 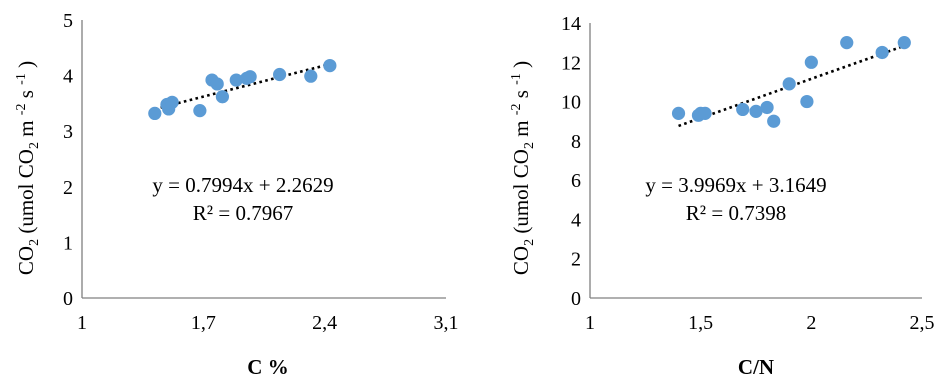 I want to click on chart-c-percent-x-tick-label: 1,7, so click(x=203, y=323).